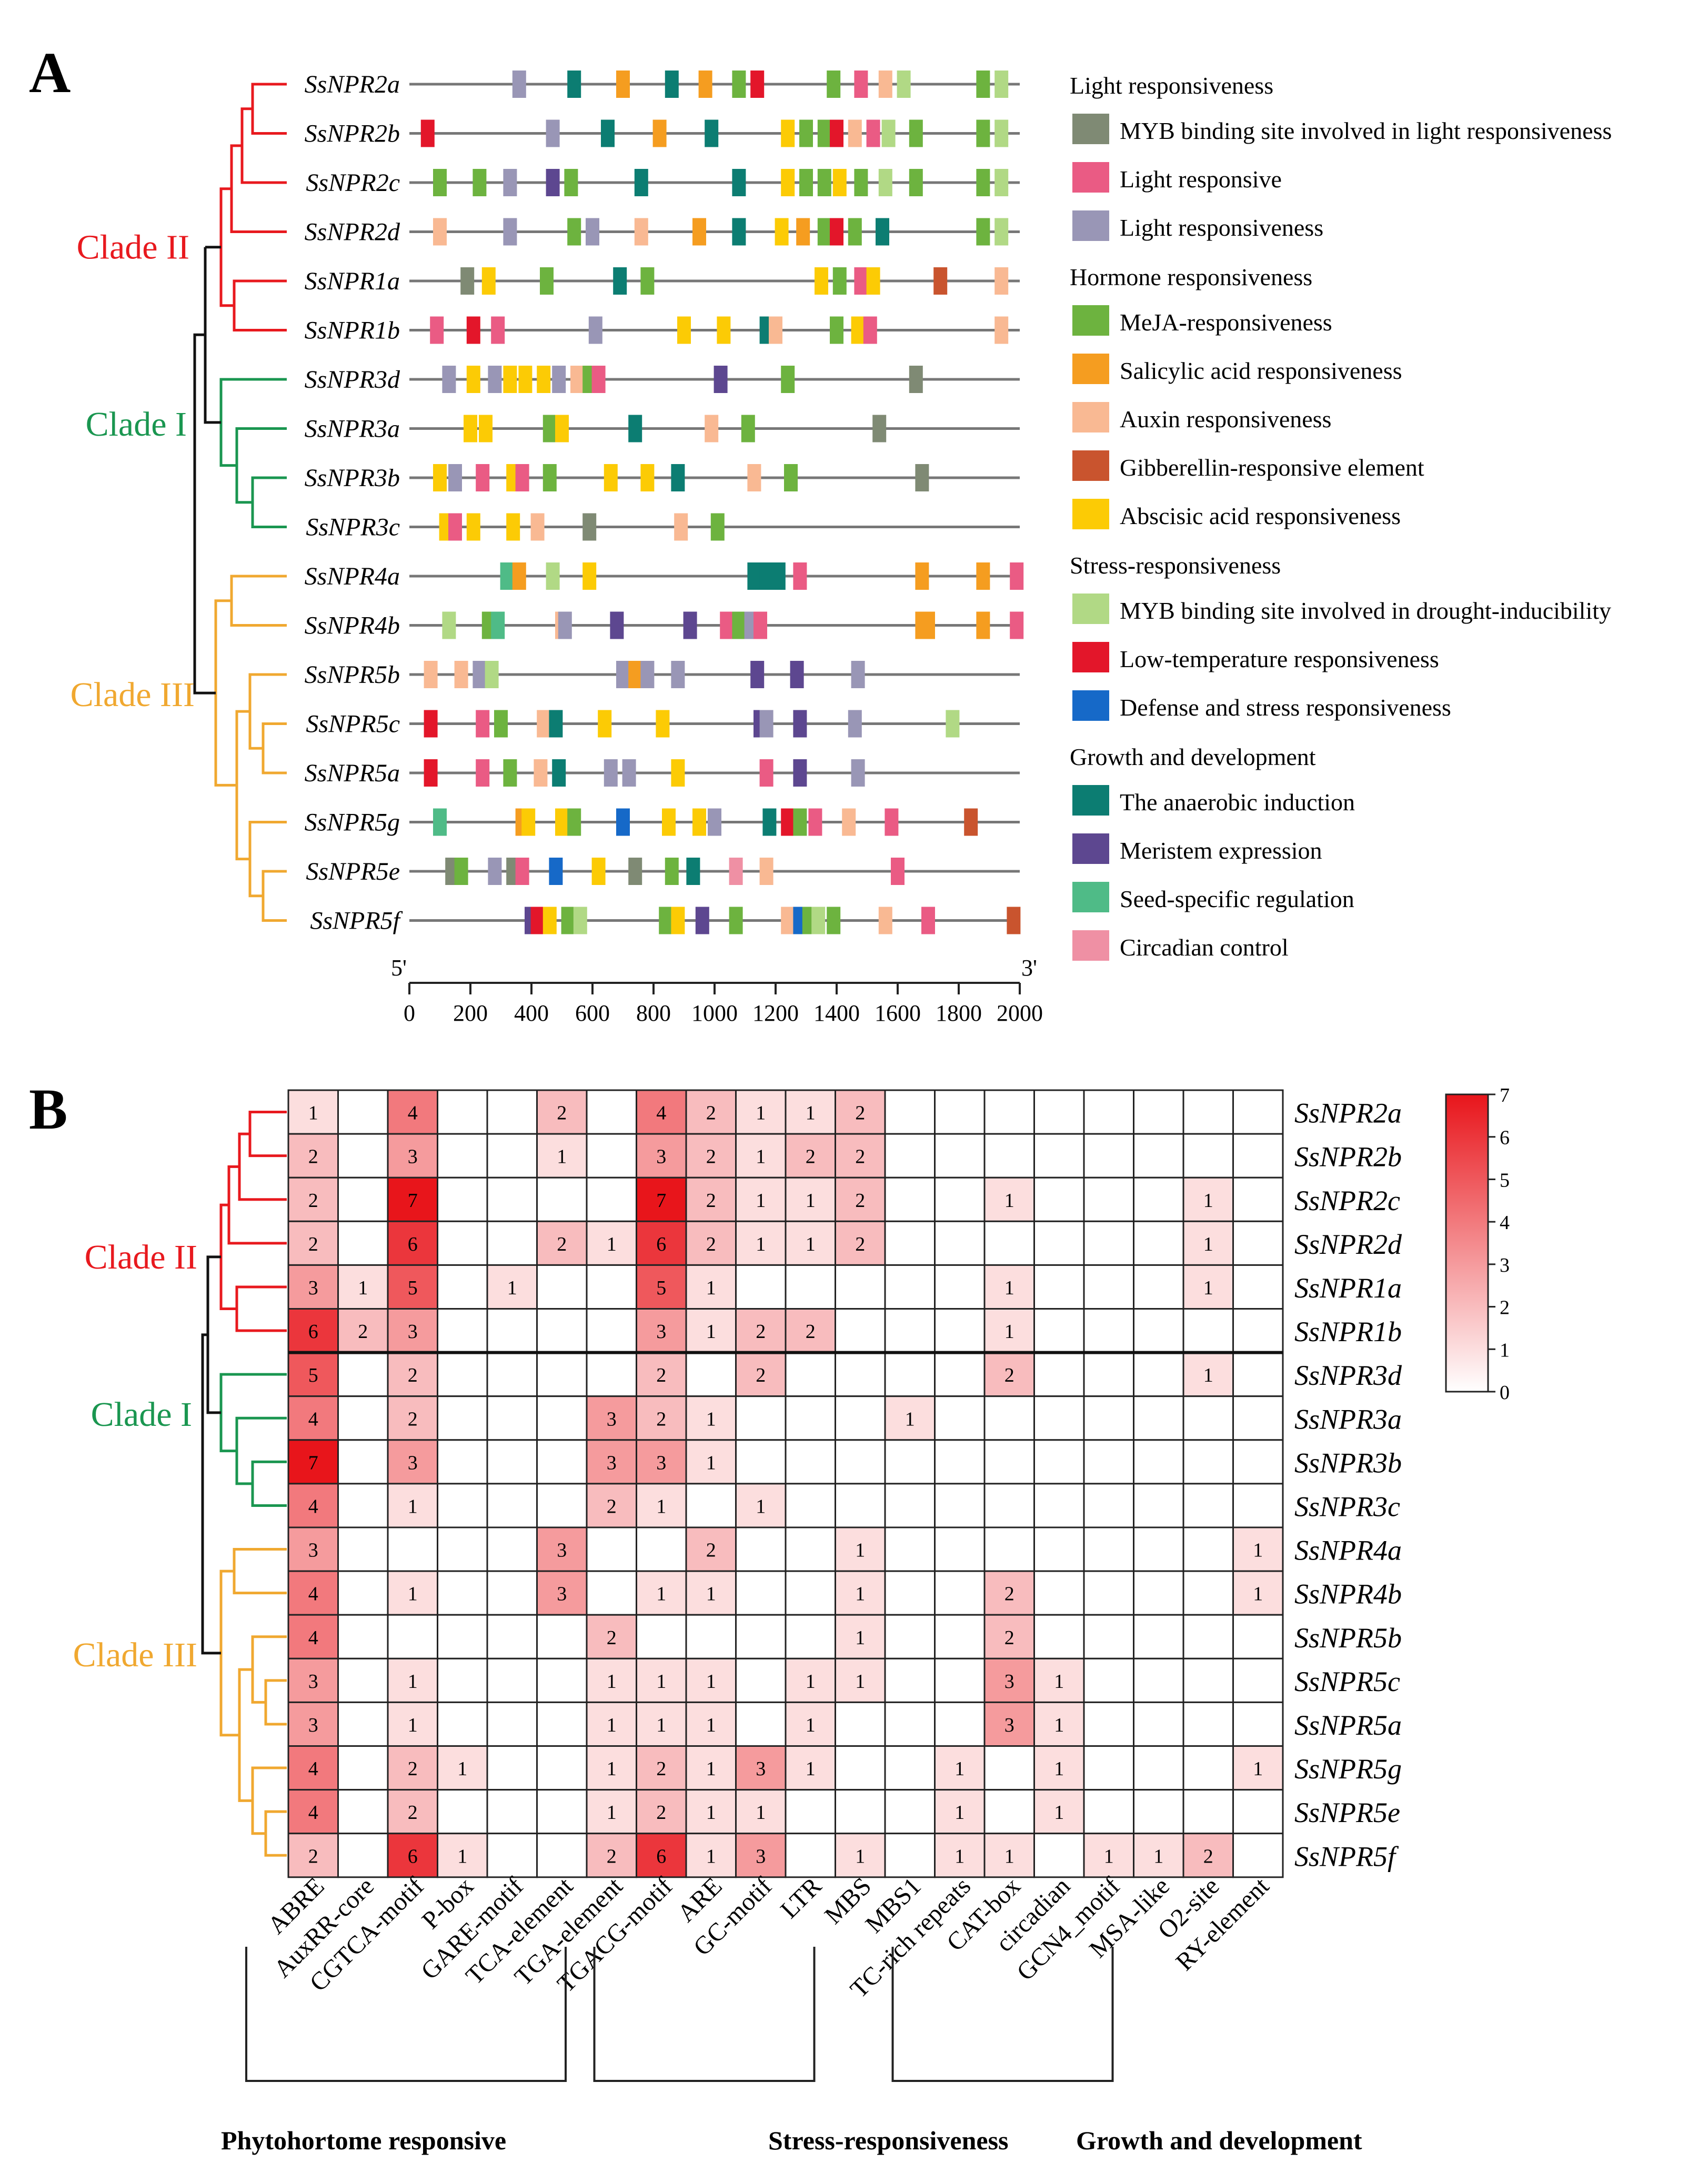 Image resolution: width=1708 pixels, height=2173 pixels. I want to click on cis-element-anaerobic, so click(693, 871).